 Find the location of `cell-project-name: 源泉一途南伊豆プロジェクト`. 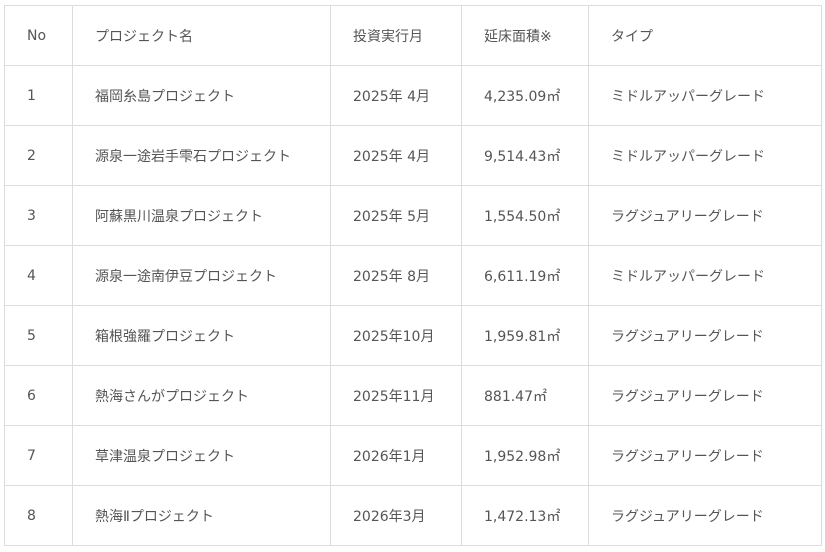

cell-project-name: 源泉一途南伊豆プロジェクト is located at coordinates (201, 275).